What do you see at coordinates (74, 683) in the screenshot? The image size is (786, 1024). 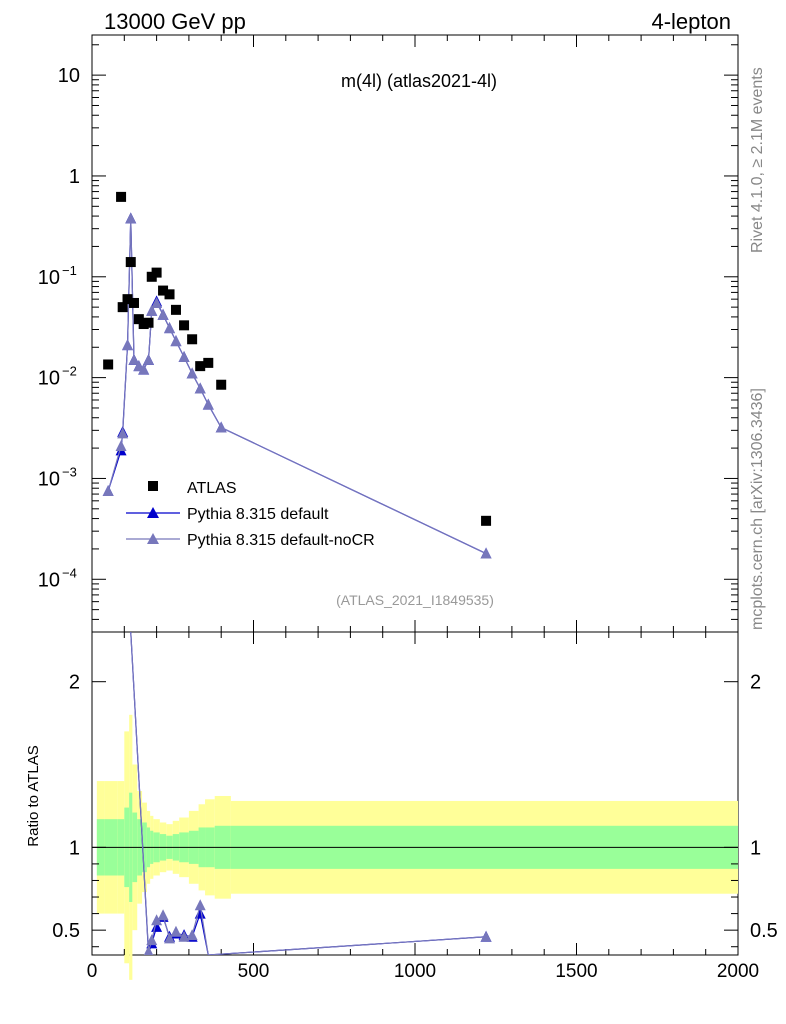 I see `y-tick-label-ratio: 2` at bounding box center [74, 683].